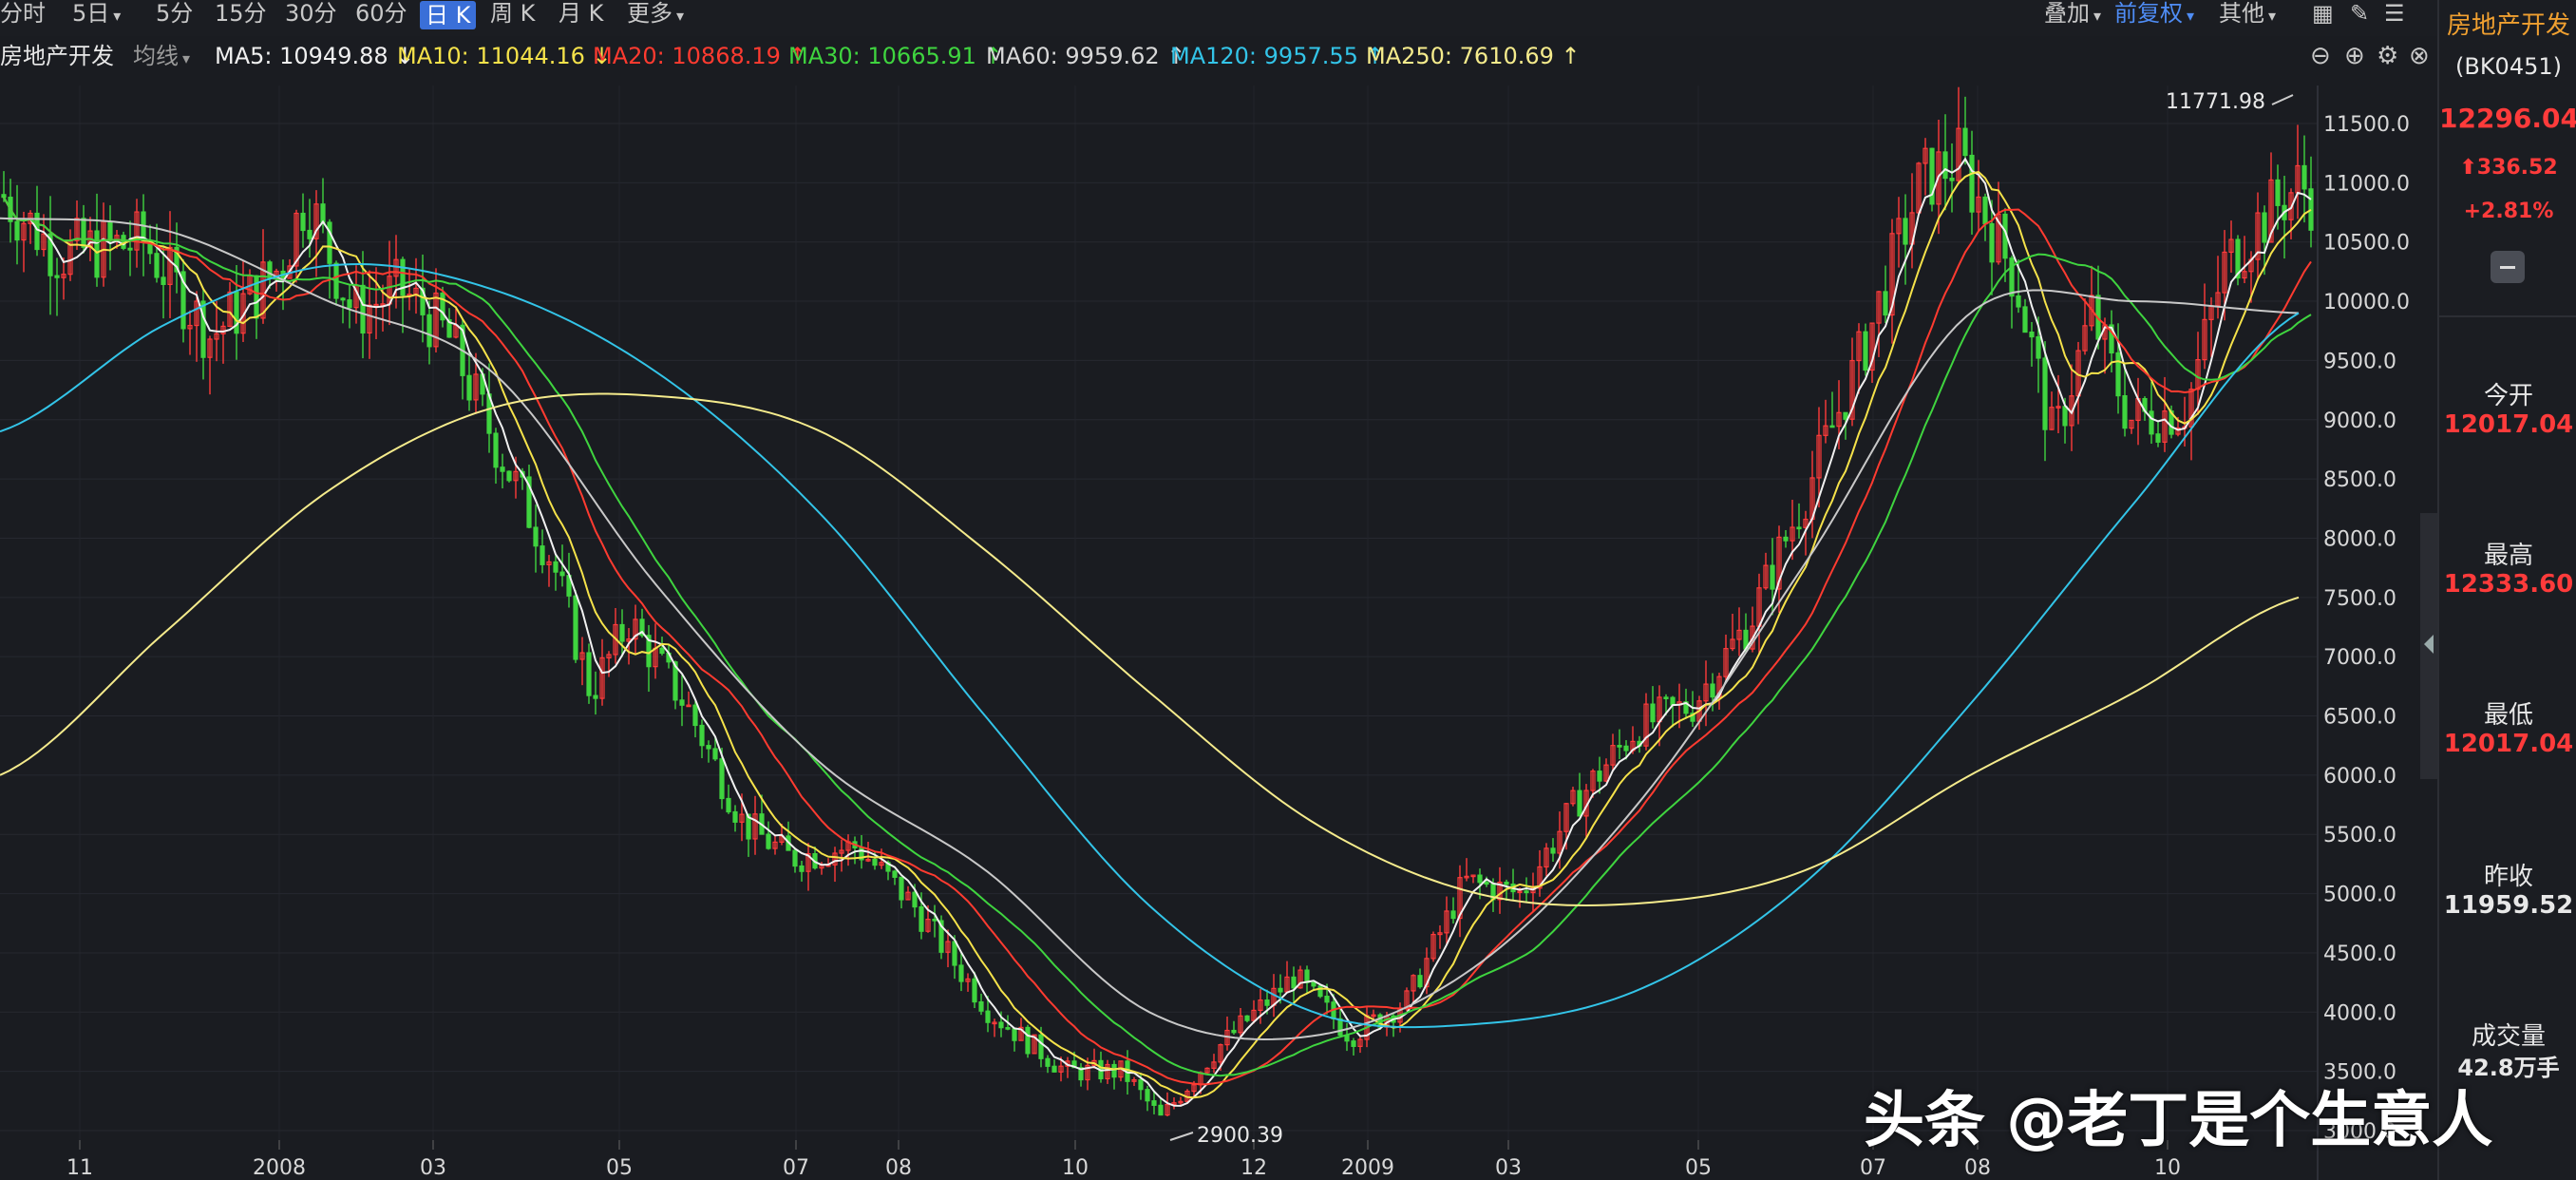  Describe the element at coordinates (2359, 658) in the screenshot. I see `y-tick-label: 7000.0` at that location.